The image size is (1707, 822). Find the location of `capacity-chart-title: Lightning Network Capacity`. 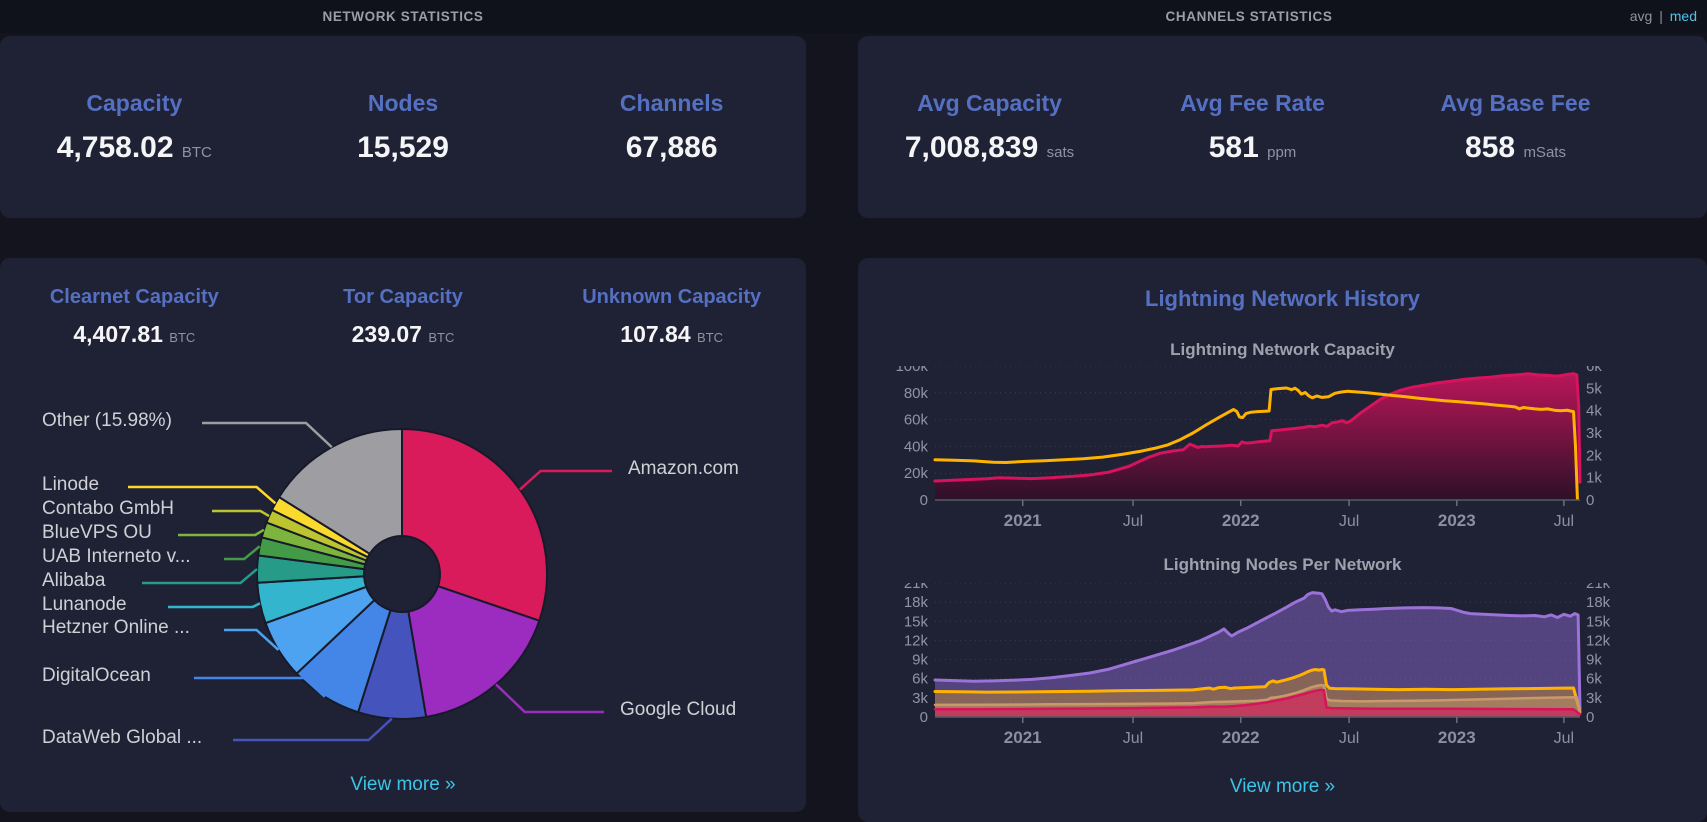

capacity-chart-title: Lightning Network Capacity is located at coordinates (1282, 349).